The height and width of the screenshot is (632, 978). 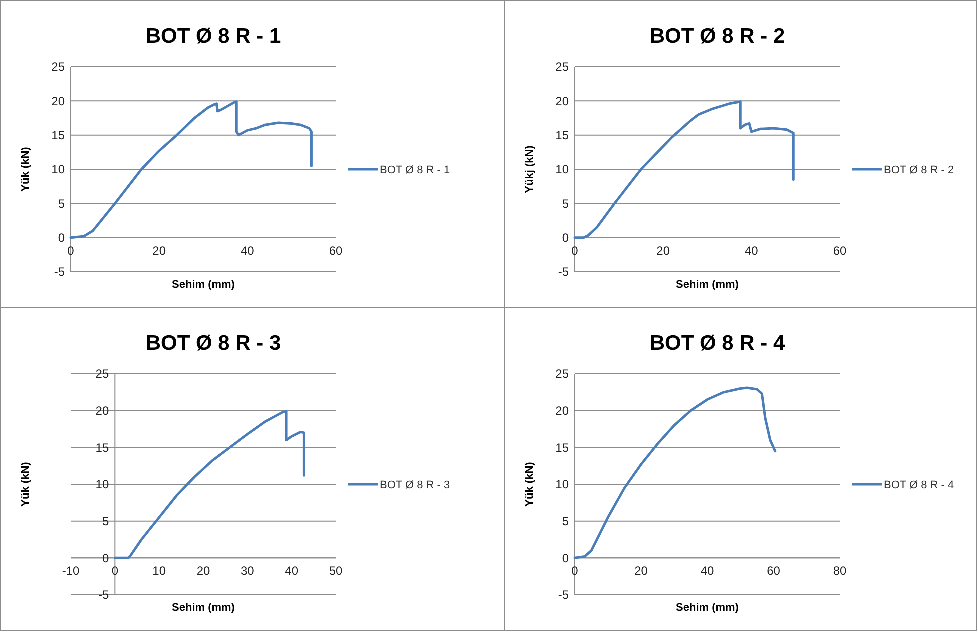 I want to click on chart-title: BOT Ø 8 R - 4, so click(x=718, y=343).